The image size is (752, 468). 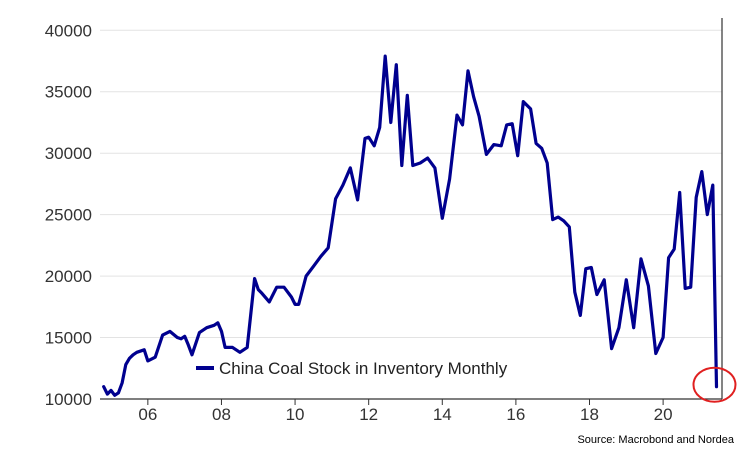 I want to click on y-tick-label: 35000, so click(x=68, y=92).